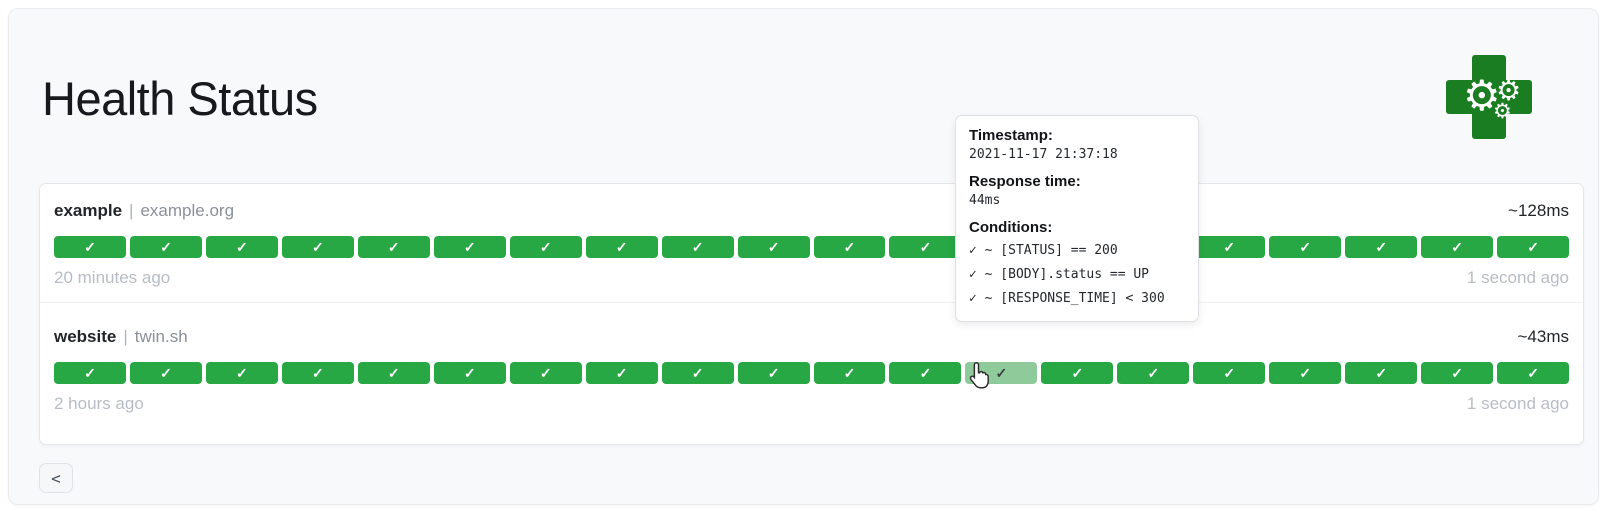  Describe the element at coordinates (112, 277) in the screenshot. I see `oldest-check-label: 20 minutes ago` at that location.